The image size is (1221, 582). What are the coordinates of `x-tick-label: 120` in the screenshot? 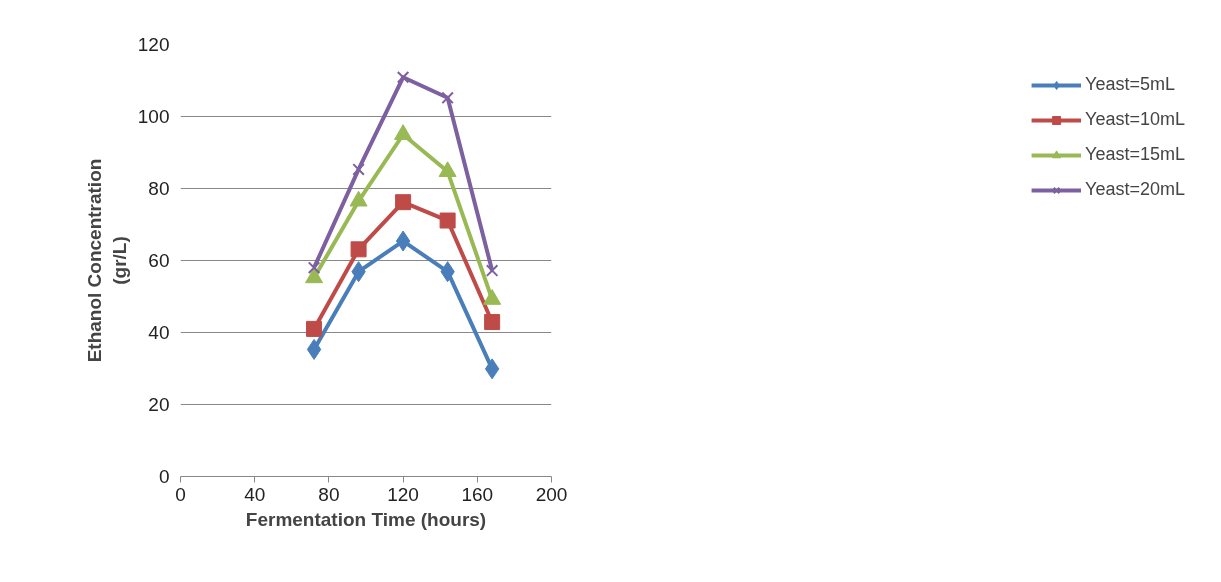 It's located at (403, 494).